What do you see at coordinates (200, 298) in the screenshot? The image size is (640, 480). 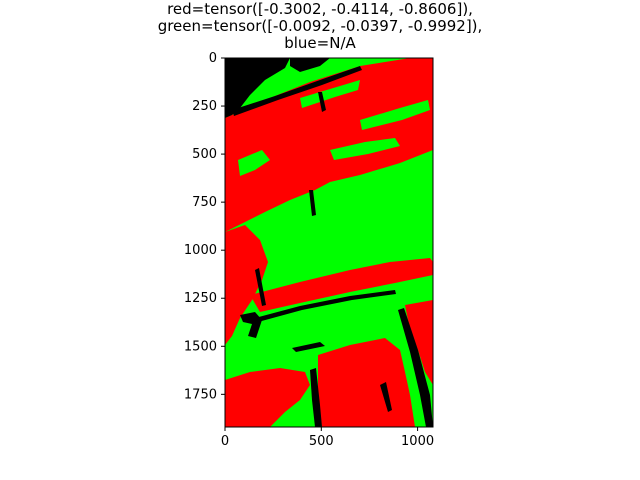 I see `y-tick-label-5: 1250` at bounding box center [200, 298].